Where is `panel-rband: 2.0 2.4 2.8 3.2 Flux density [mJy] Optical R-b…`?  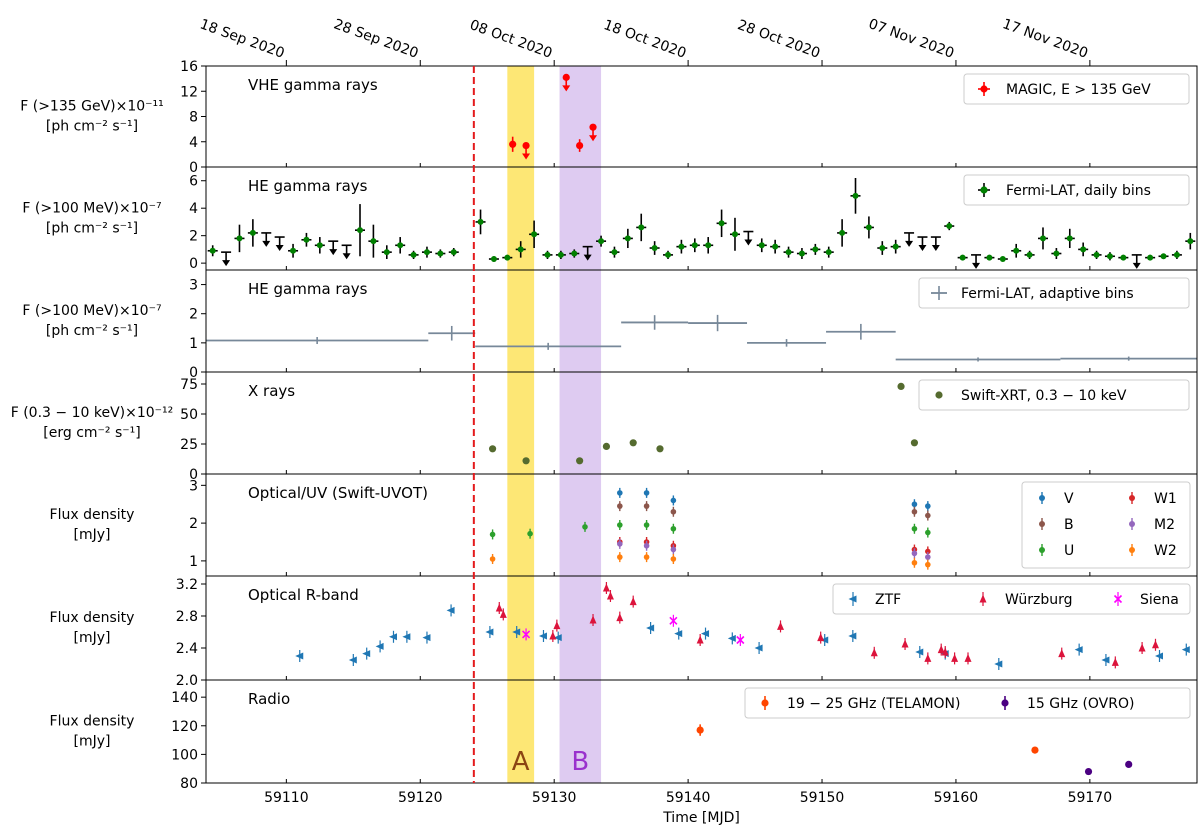 panel-rband: 2.0 2.4 2.8 3.2 Flux density [mJy] Optical R-b… is located at coordinates (624, 632).